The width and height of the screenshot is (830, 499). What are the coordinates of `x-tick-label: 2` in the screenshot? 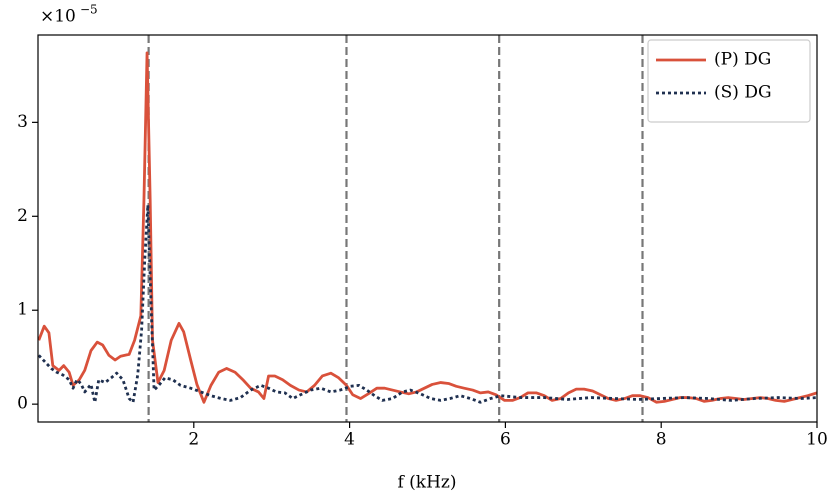 It's located at (193, 440).